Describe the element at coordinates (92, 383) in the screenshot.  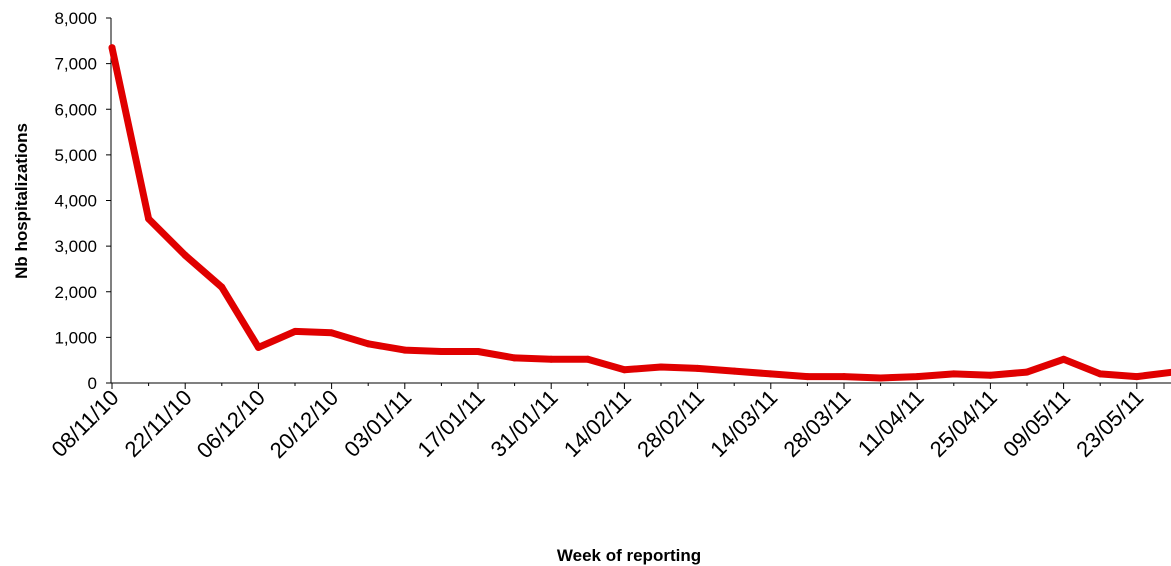
I see `y-tick-label: 0` at that location.